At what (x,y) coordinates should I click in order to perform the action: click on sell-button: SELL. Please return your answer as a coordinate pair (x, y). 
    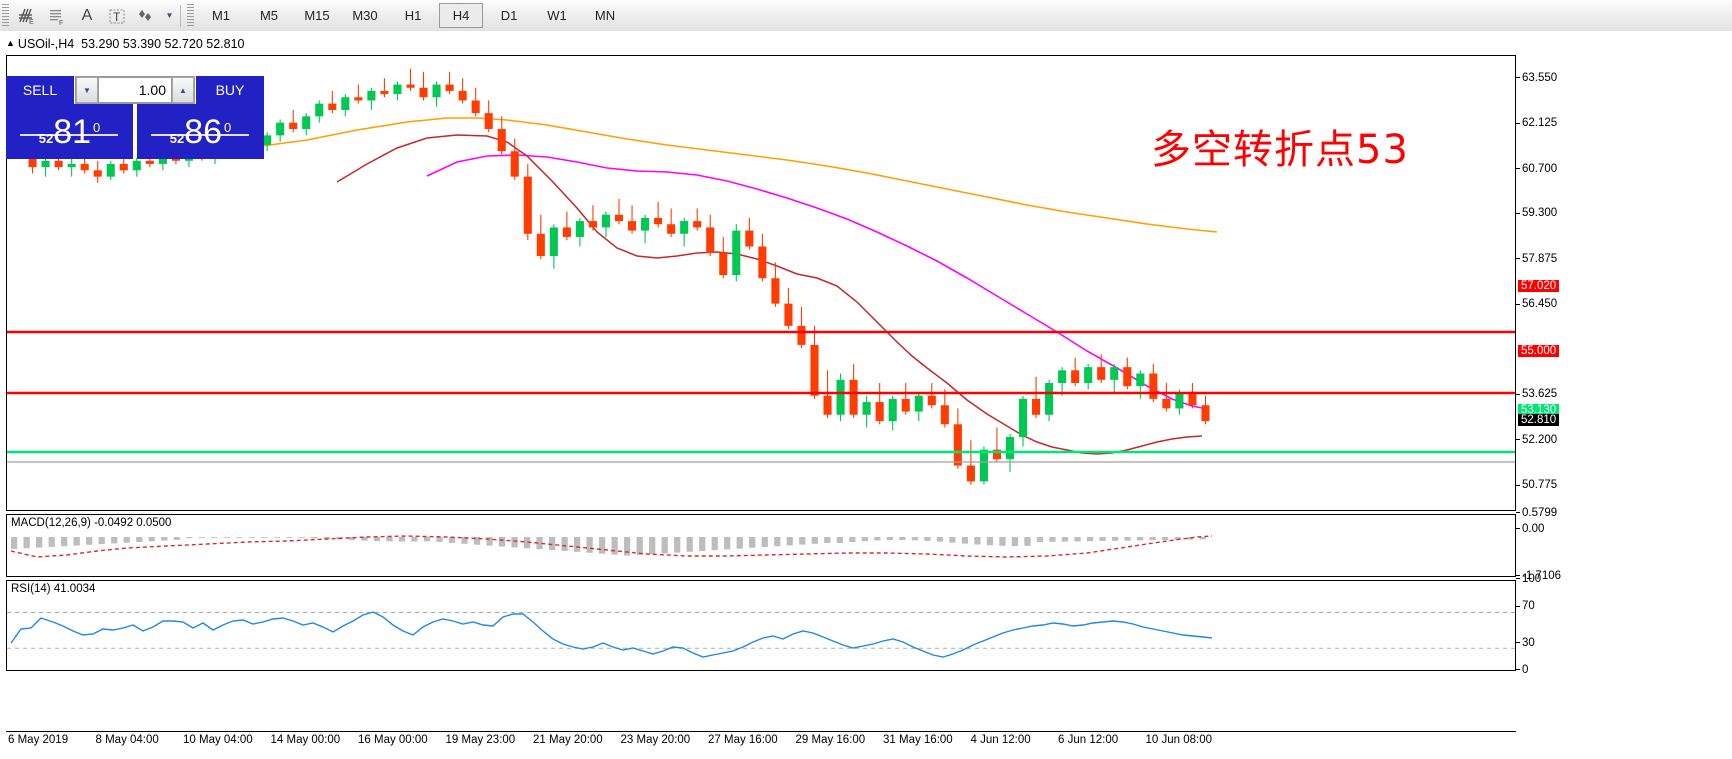
    Looking at the image, I should click on (40, 90).